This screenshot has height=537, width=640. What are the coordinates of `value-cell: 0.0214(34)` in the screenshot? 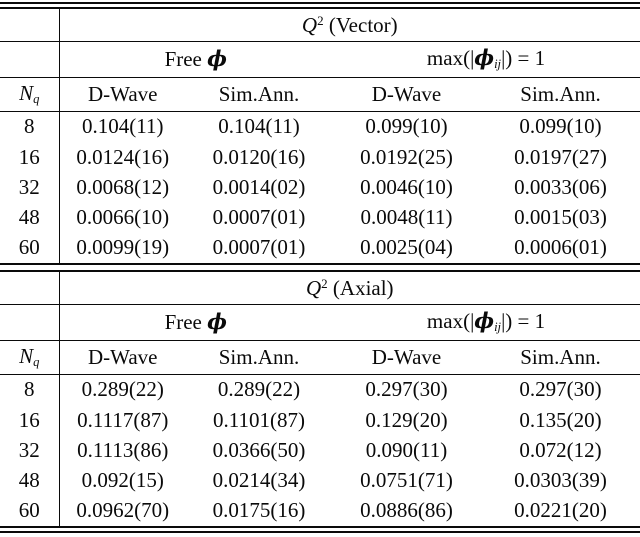 It's located at (259, 480).